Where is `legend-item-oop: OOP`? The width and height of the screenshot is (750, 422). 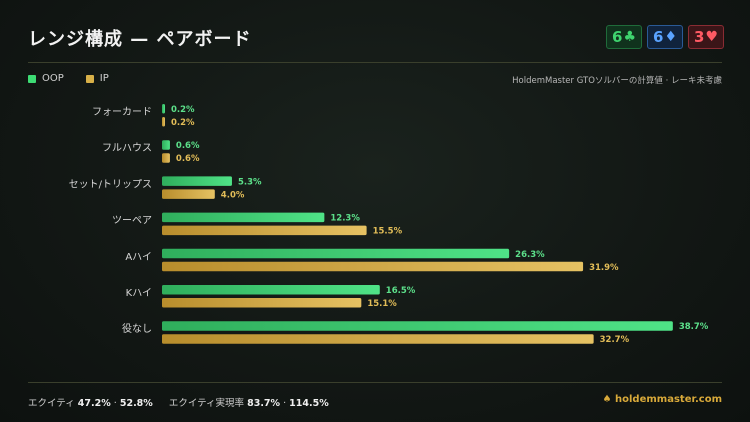
legend-item-oop: OOP is located at coordinates (46, 78).